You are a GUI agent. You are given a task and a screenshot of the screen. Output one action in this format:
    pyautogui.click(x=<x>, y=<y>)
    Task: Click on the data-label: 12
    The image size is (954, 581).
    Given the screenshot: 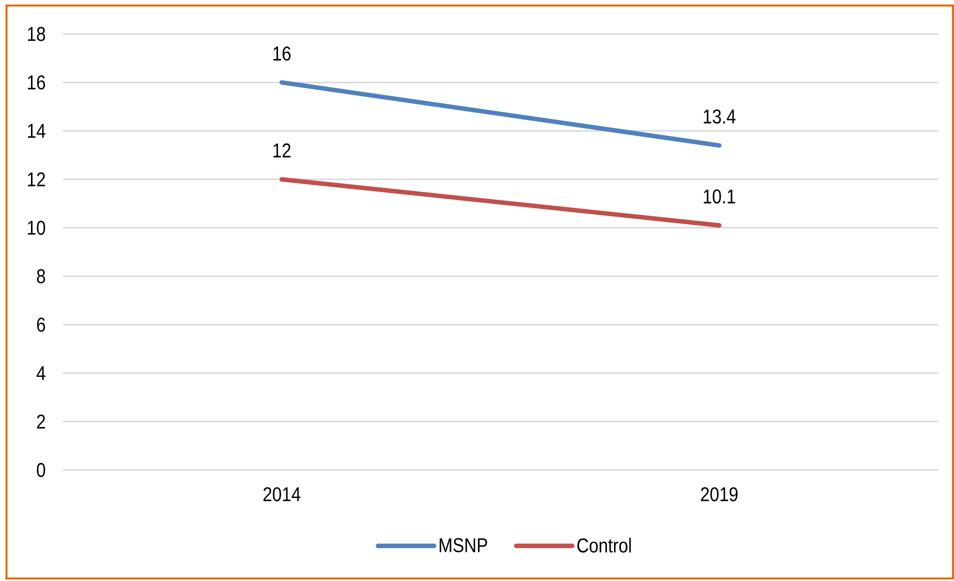 What is the action you would take?
    pyautogui.click(x=282, y=150)
    